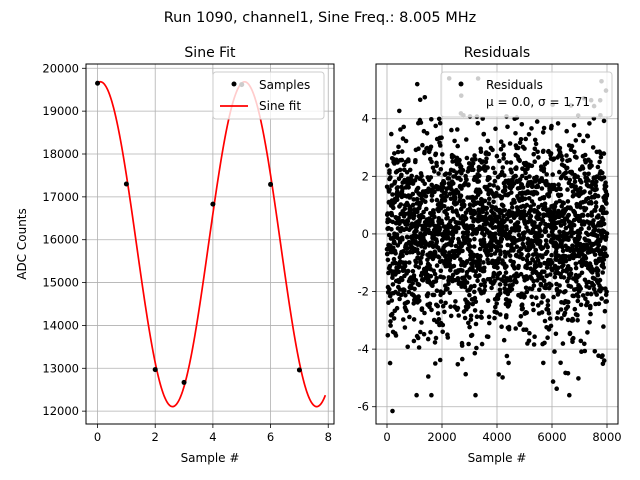  Describe the element at coordinates (60, 325) in the screenshot. I see `sine-fit-y-tick-label: 14000` at that location.